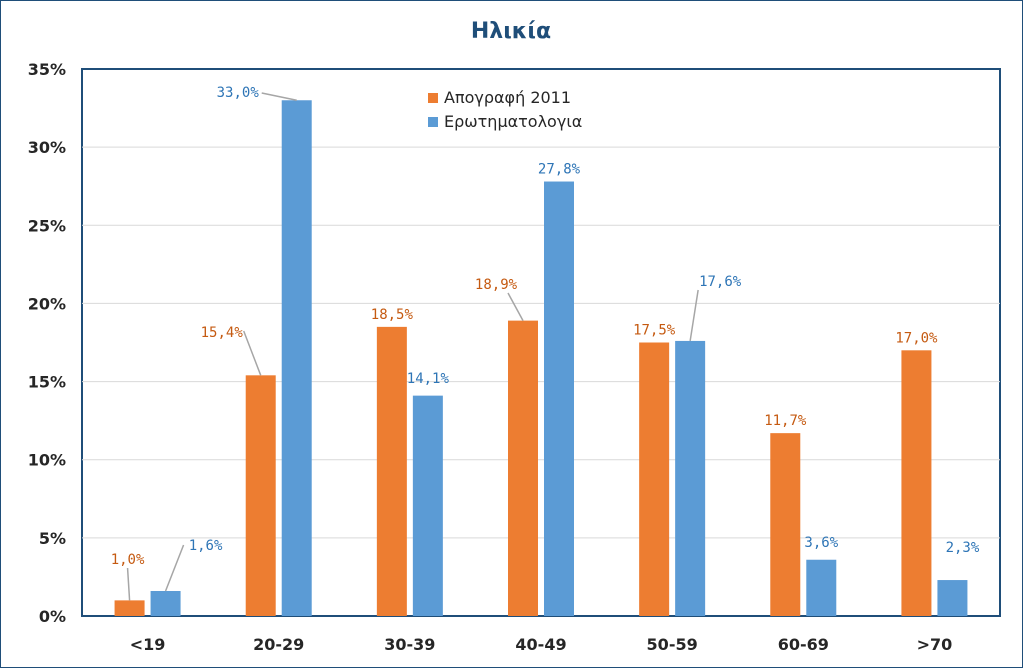  Describe the element at coordinates (52, 538) in the screenshot. I see `y-tick-label: 5%` at that location.